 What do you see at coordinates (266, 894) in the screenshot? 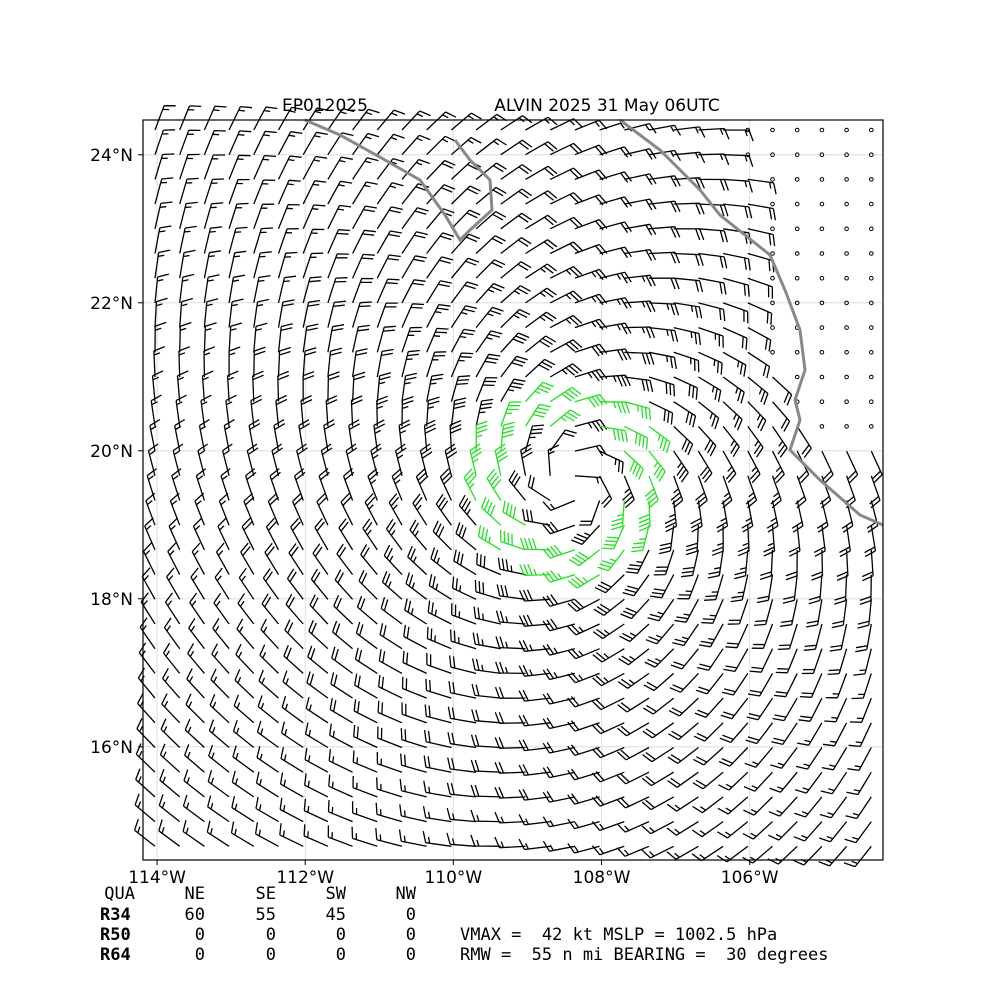
I see `table-header: SE` at bounding box center [266, 894].